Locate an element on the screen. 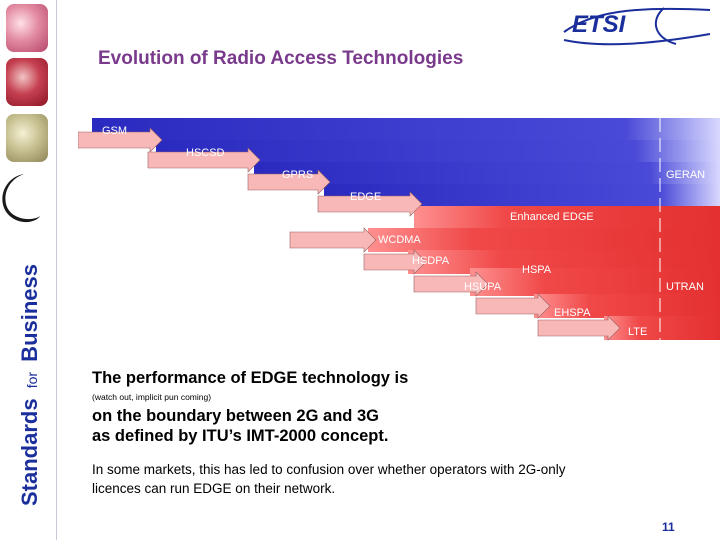 This screenshot has height=540, width=720. label-gprs: GPRS is located at coordinates (297, 175).